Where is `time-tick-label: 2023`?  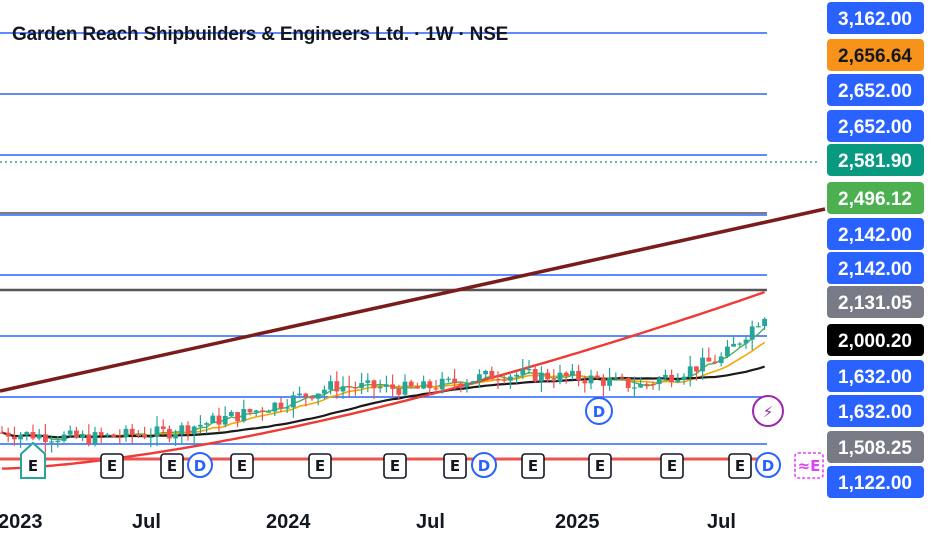
time-tick-label: 2023 is located at coordinates (21, 522).